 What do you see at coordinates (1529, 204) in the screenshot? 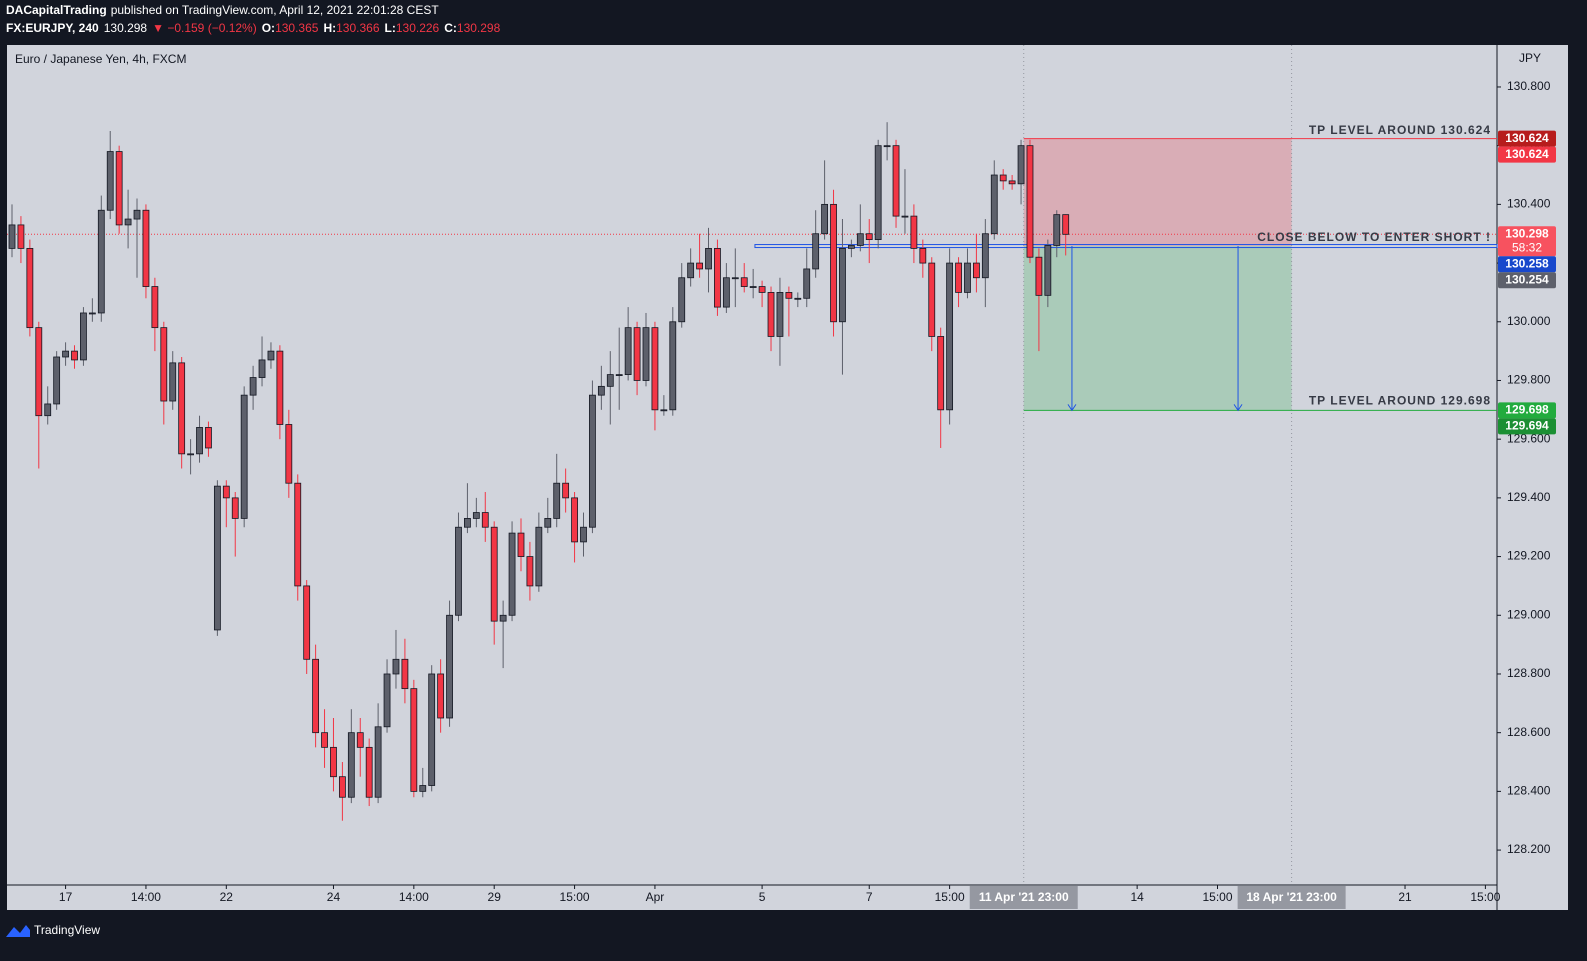
I see `y-tick-label: 130.400` at bounding box center [1529, 204].